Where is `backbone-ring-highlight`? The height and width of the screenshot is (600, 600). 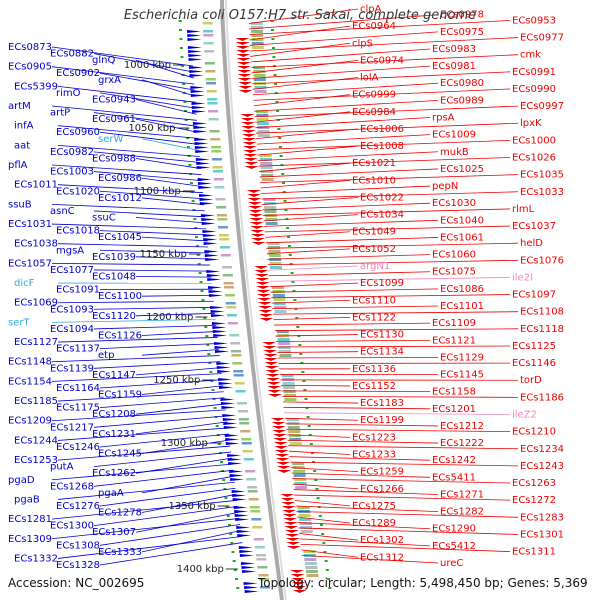
backbone-ring-highlight is located at coordinates (256, 300).